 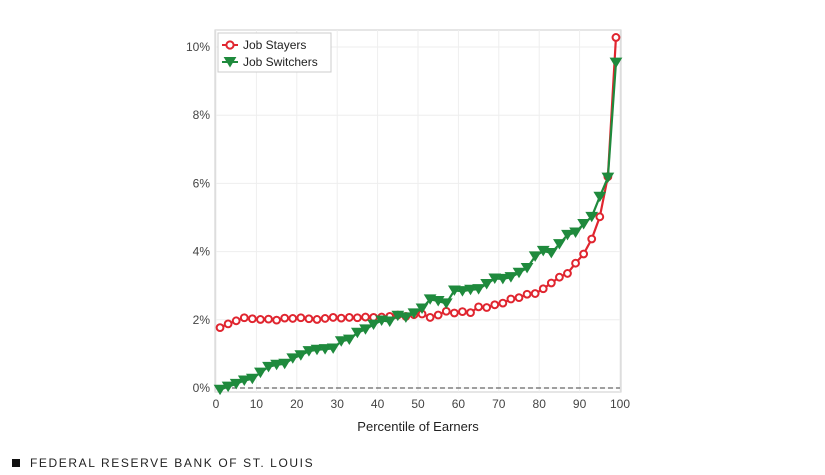 I want to click on x-tick-label: 30, so click(x=338, y=404).